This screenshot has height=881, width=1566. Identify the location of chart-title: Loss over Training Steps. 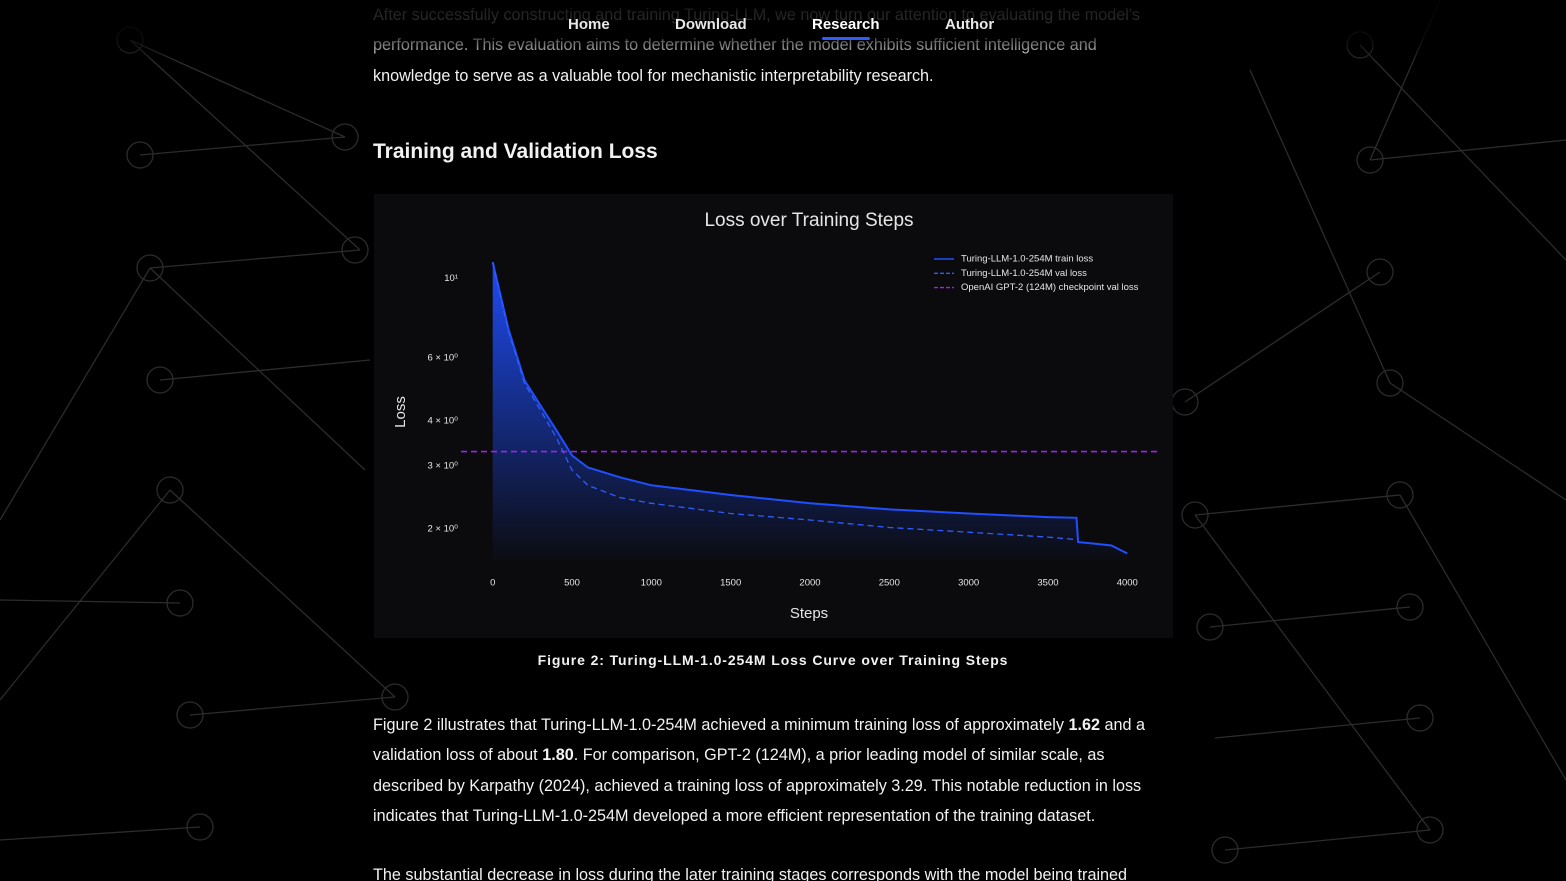
(808, 220).